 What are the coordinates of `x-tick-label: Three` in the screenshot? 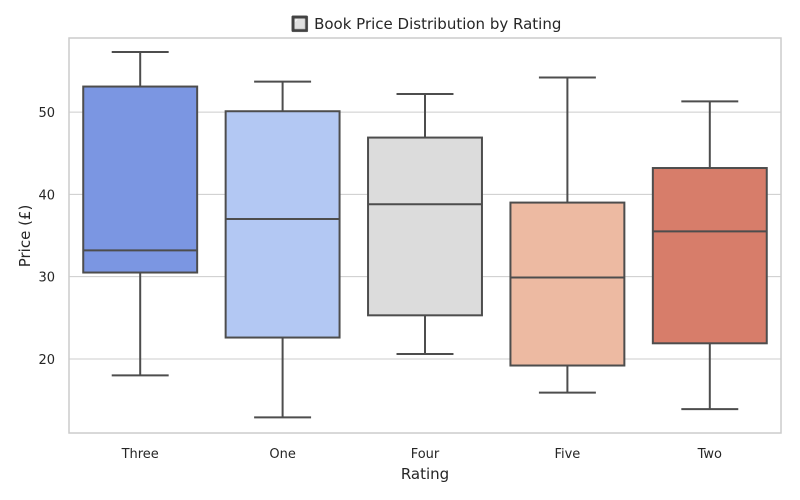 It's located at (140, 454).